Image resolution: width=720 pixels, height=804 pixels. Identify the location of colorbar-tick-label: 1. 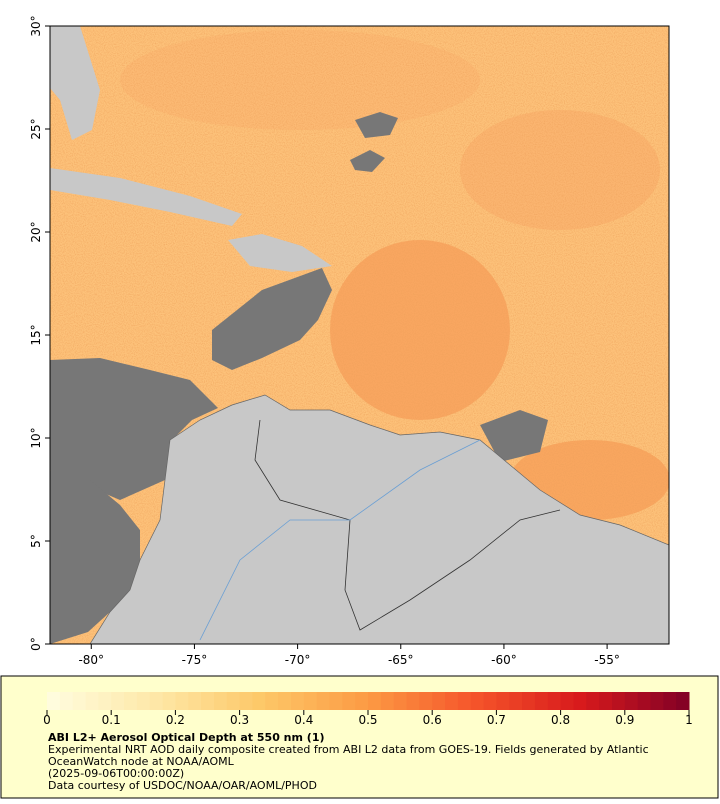
(689, 720).